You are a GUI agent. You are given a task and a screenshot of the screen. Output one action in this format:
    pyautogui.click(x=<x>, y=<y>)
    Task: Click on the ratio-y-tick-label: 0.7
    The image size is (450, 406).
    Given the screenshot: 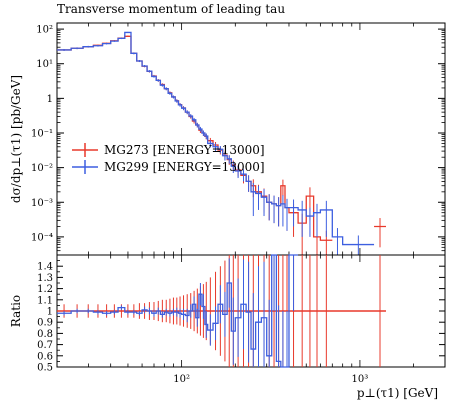 What is the action you would take?
    pyautogui.click(x=45, y=345)
    